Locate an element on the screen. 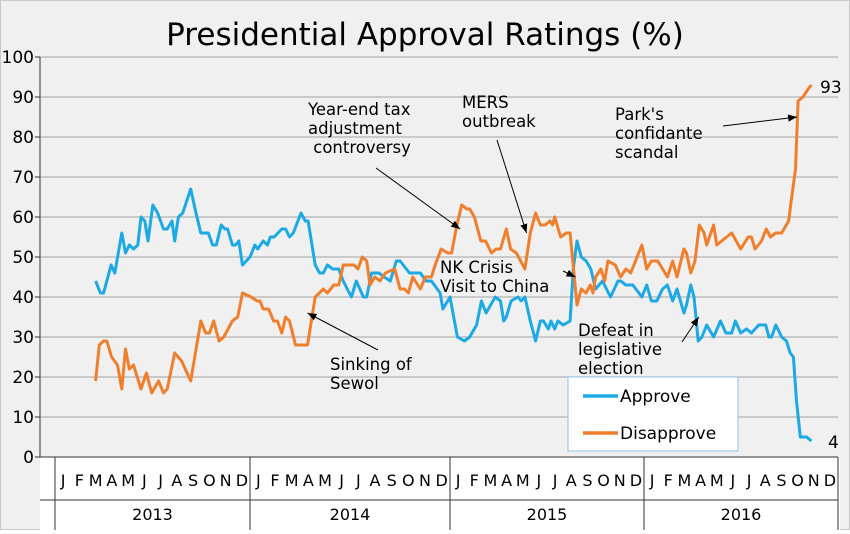 This screenshot has width=850, height=534. y-tick-label: 90 is located at coordinates (23, 98).